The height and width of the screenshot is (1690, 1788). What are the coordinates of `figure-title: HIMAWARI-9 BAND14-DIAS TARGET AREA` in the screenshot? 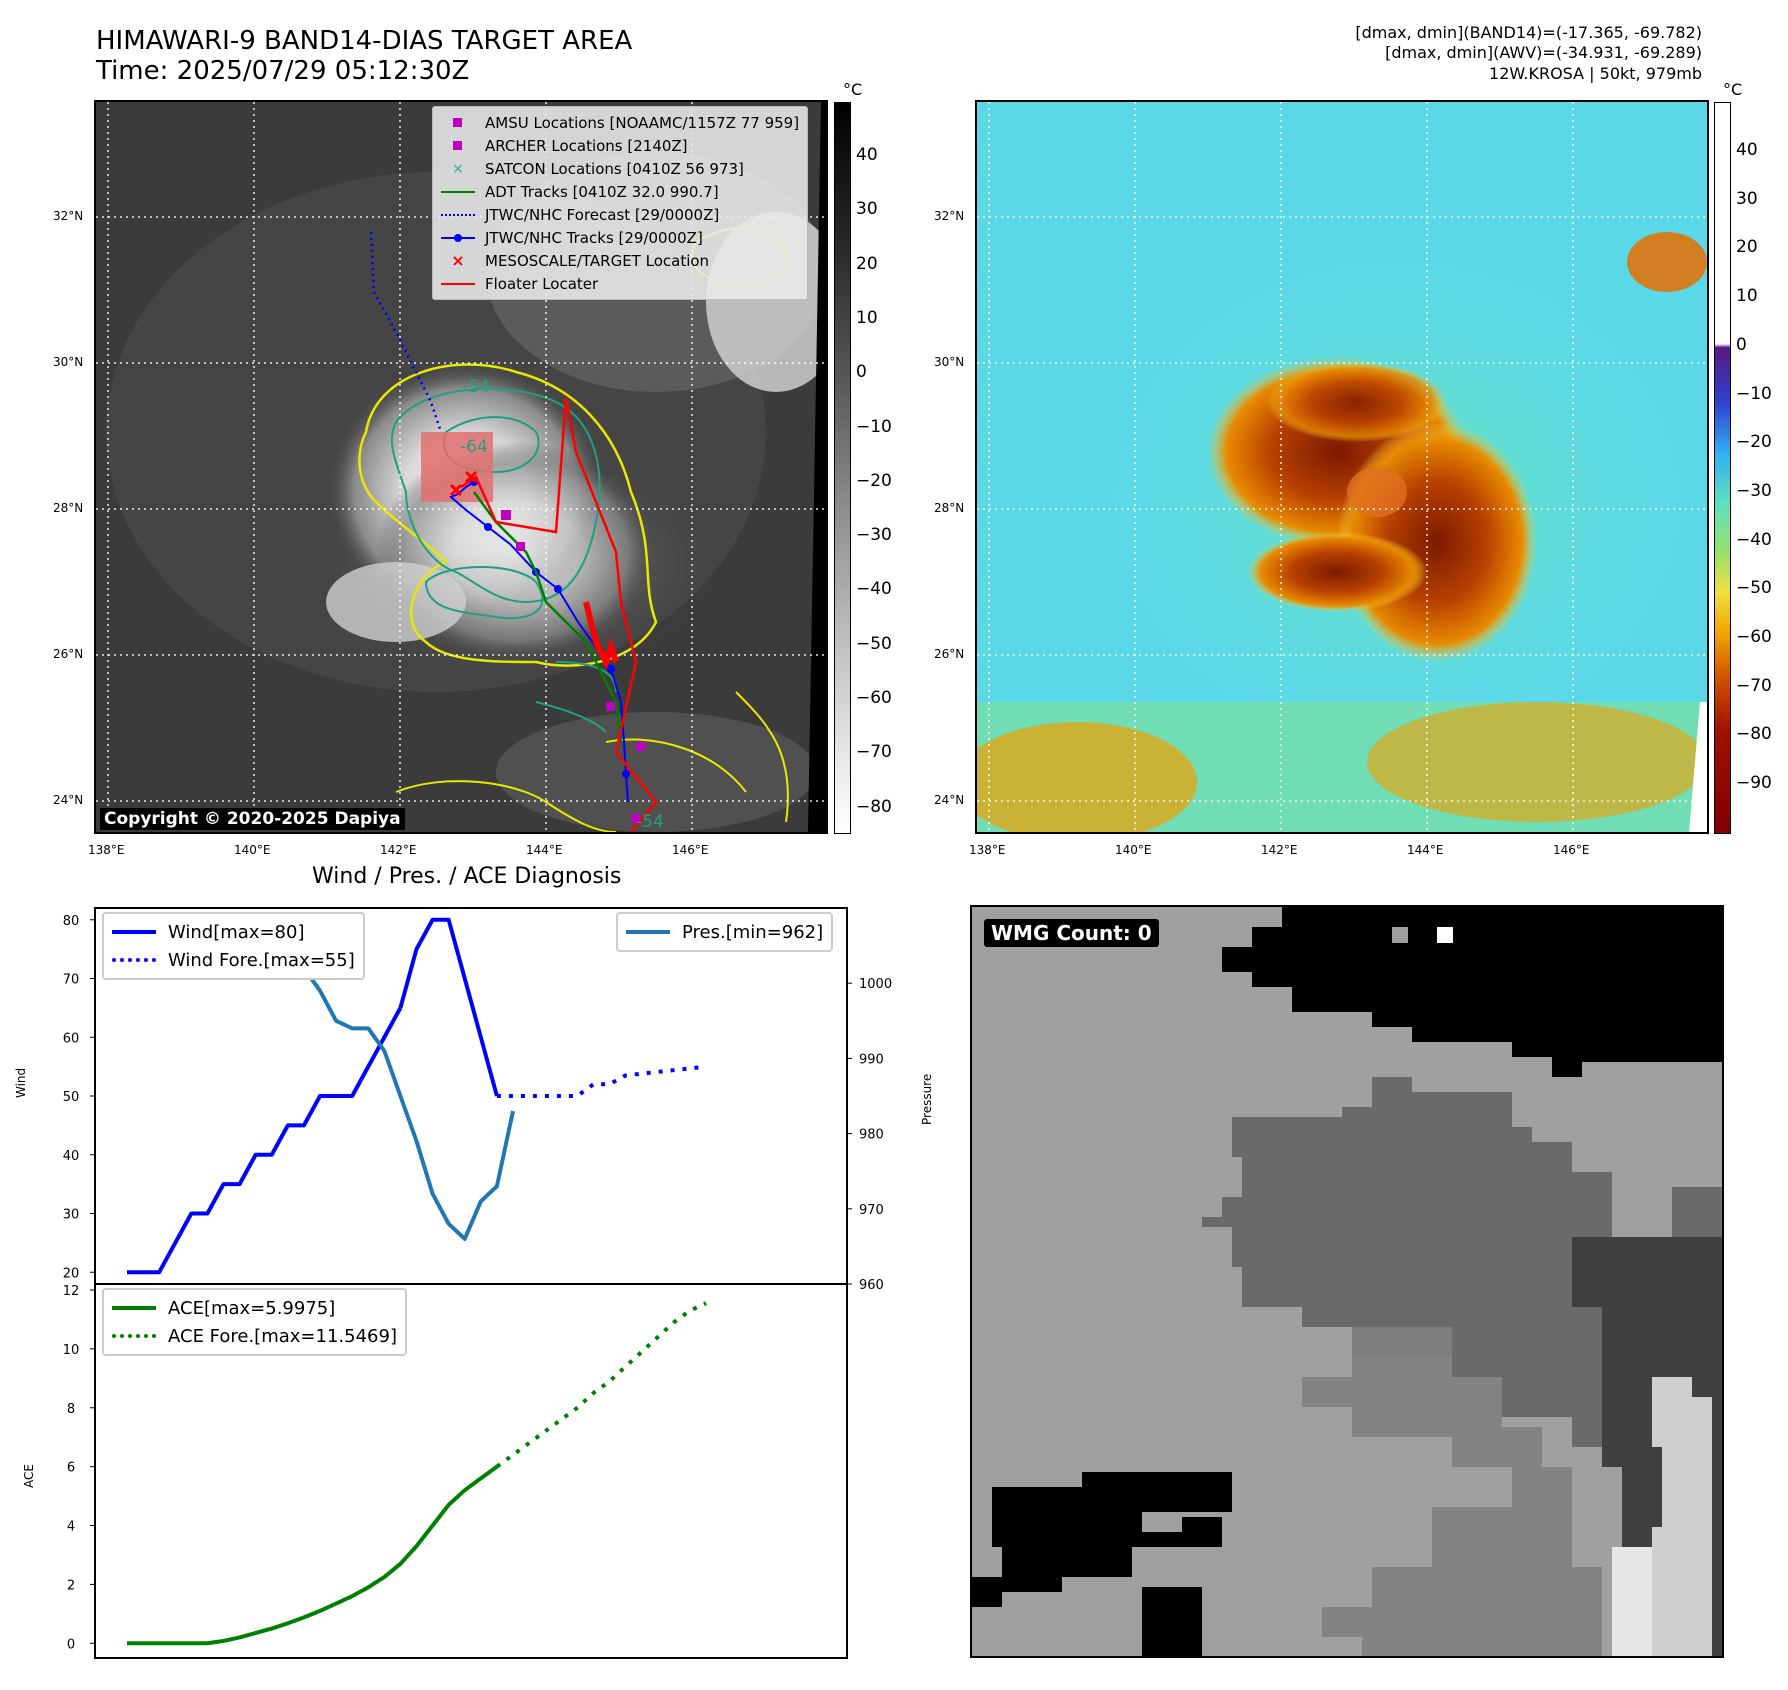 It's located at (364, 41).